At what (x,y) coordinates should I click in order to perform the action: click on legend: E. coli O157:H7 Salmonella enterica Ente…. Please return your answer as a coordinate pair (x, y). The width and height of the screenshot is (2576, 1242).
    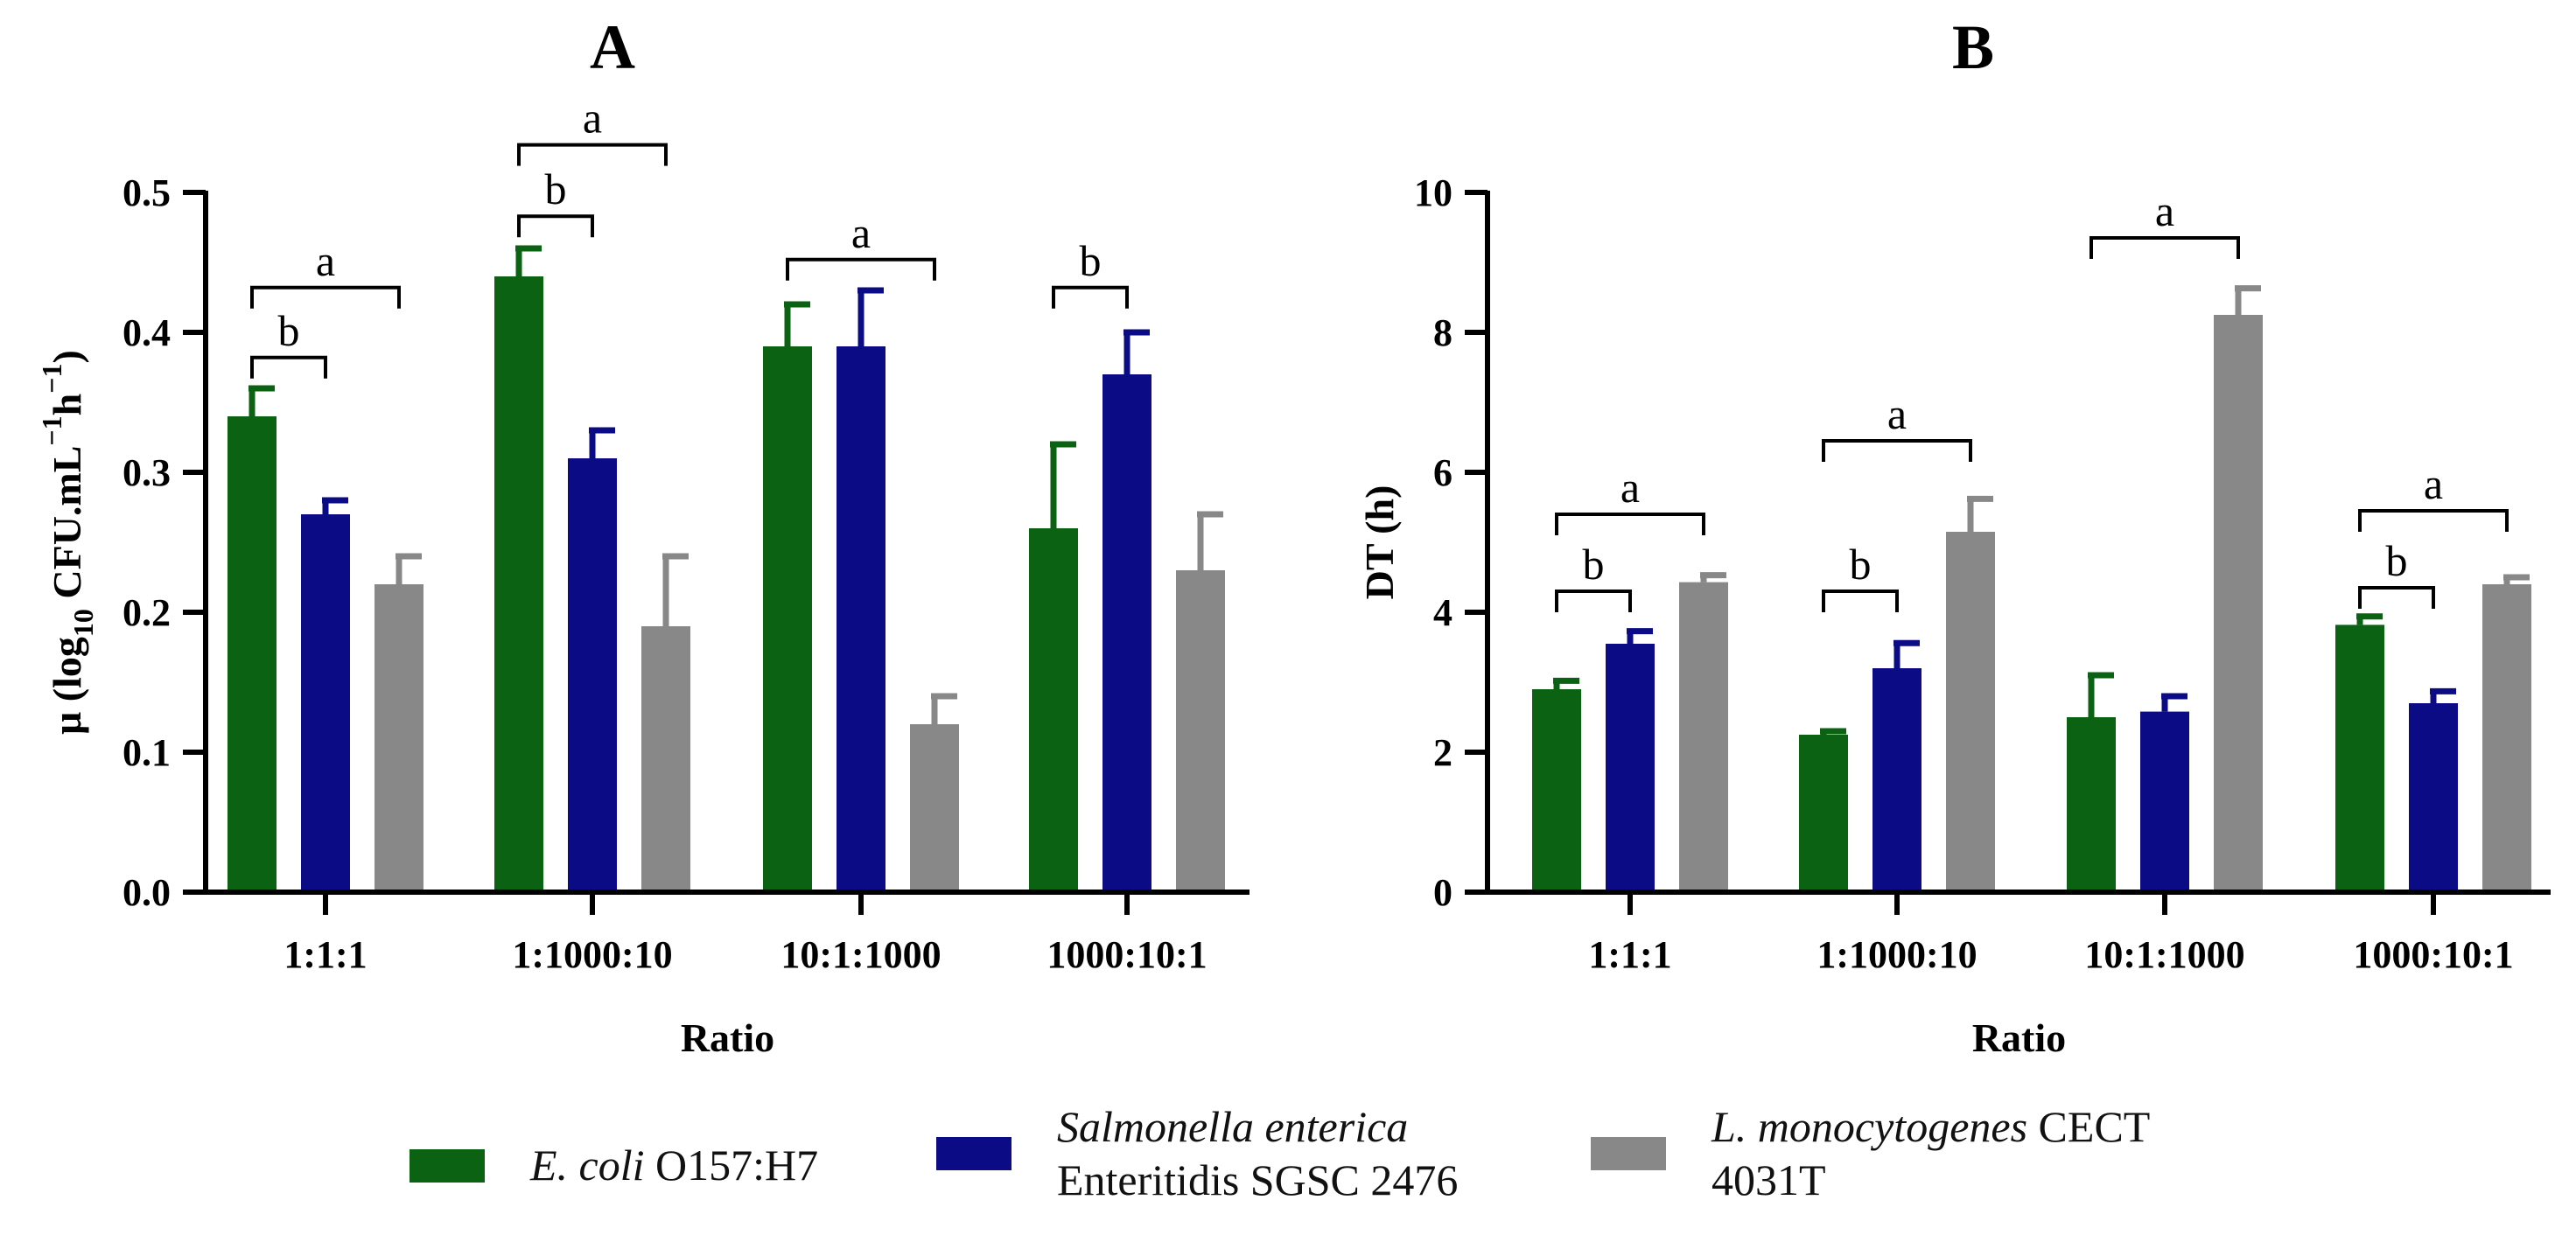
    Looking at the image, I should click on (1288, 1163).